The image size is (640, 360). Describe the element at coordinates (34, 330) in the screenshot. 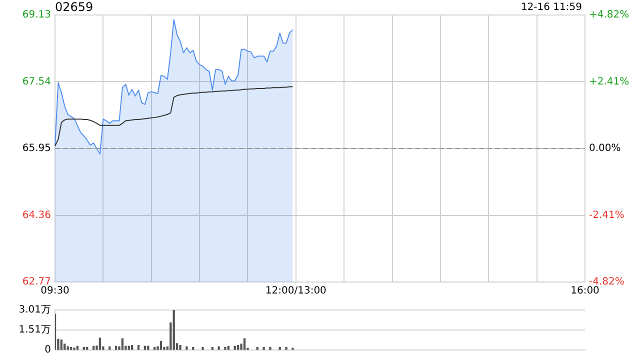

I see `y-tick-label: 1.51万` at that location.